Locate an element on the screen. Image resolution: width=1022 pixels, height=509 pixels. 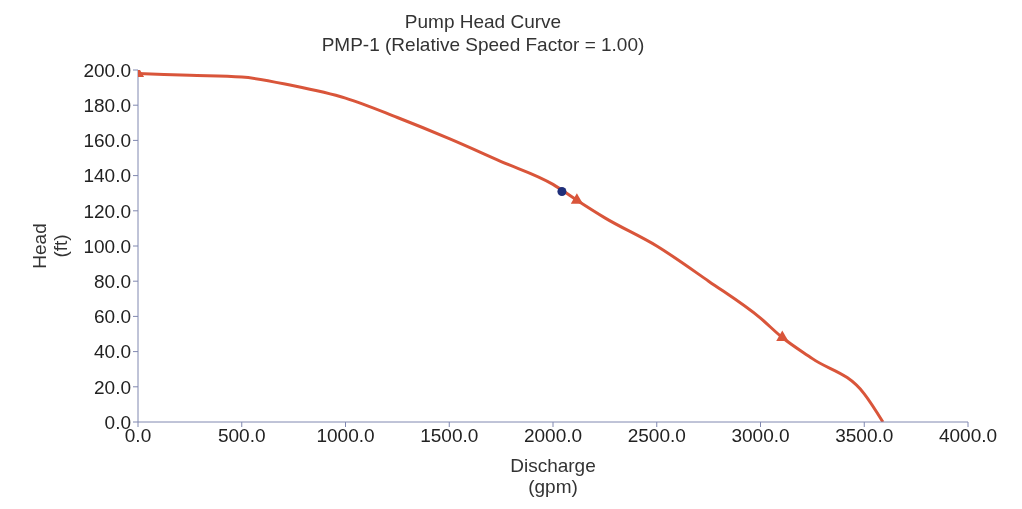
y-tick-label: 60.0 is located at coordinates (112, 317).